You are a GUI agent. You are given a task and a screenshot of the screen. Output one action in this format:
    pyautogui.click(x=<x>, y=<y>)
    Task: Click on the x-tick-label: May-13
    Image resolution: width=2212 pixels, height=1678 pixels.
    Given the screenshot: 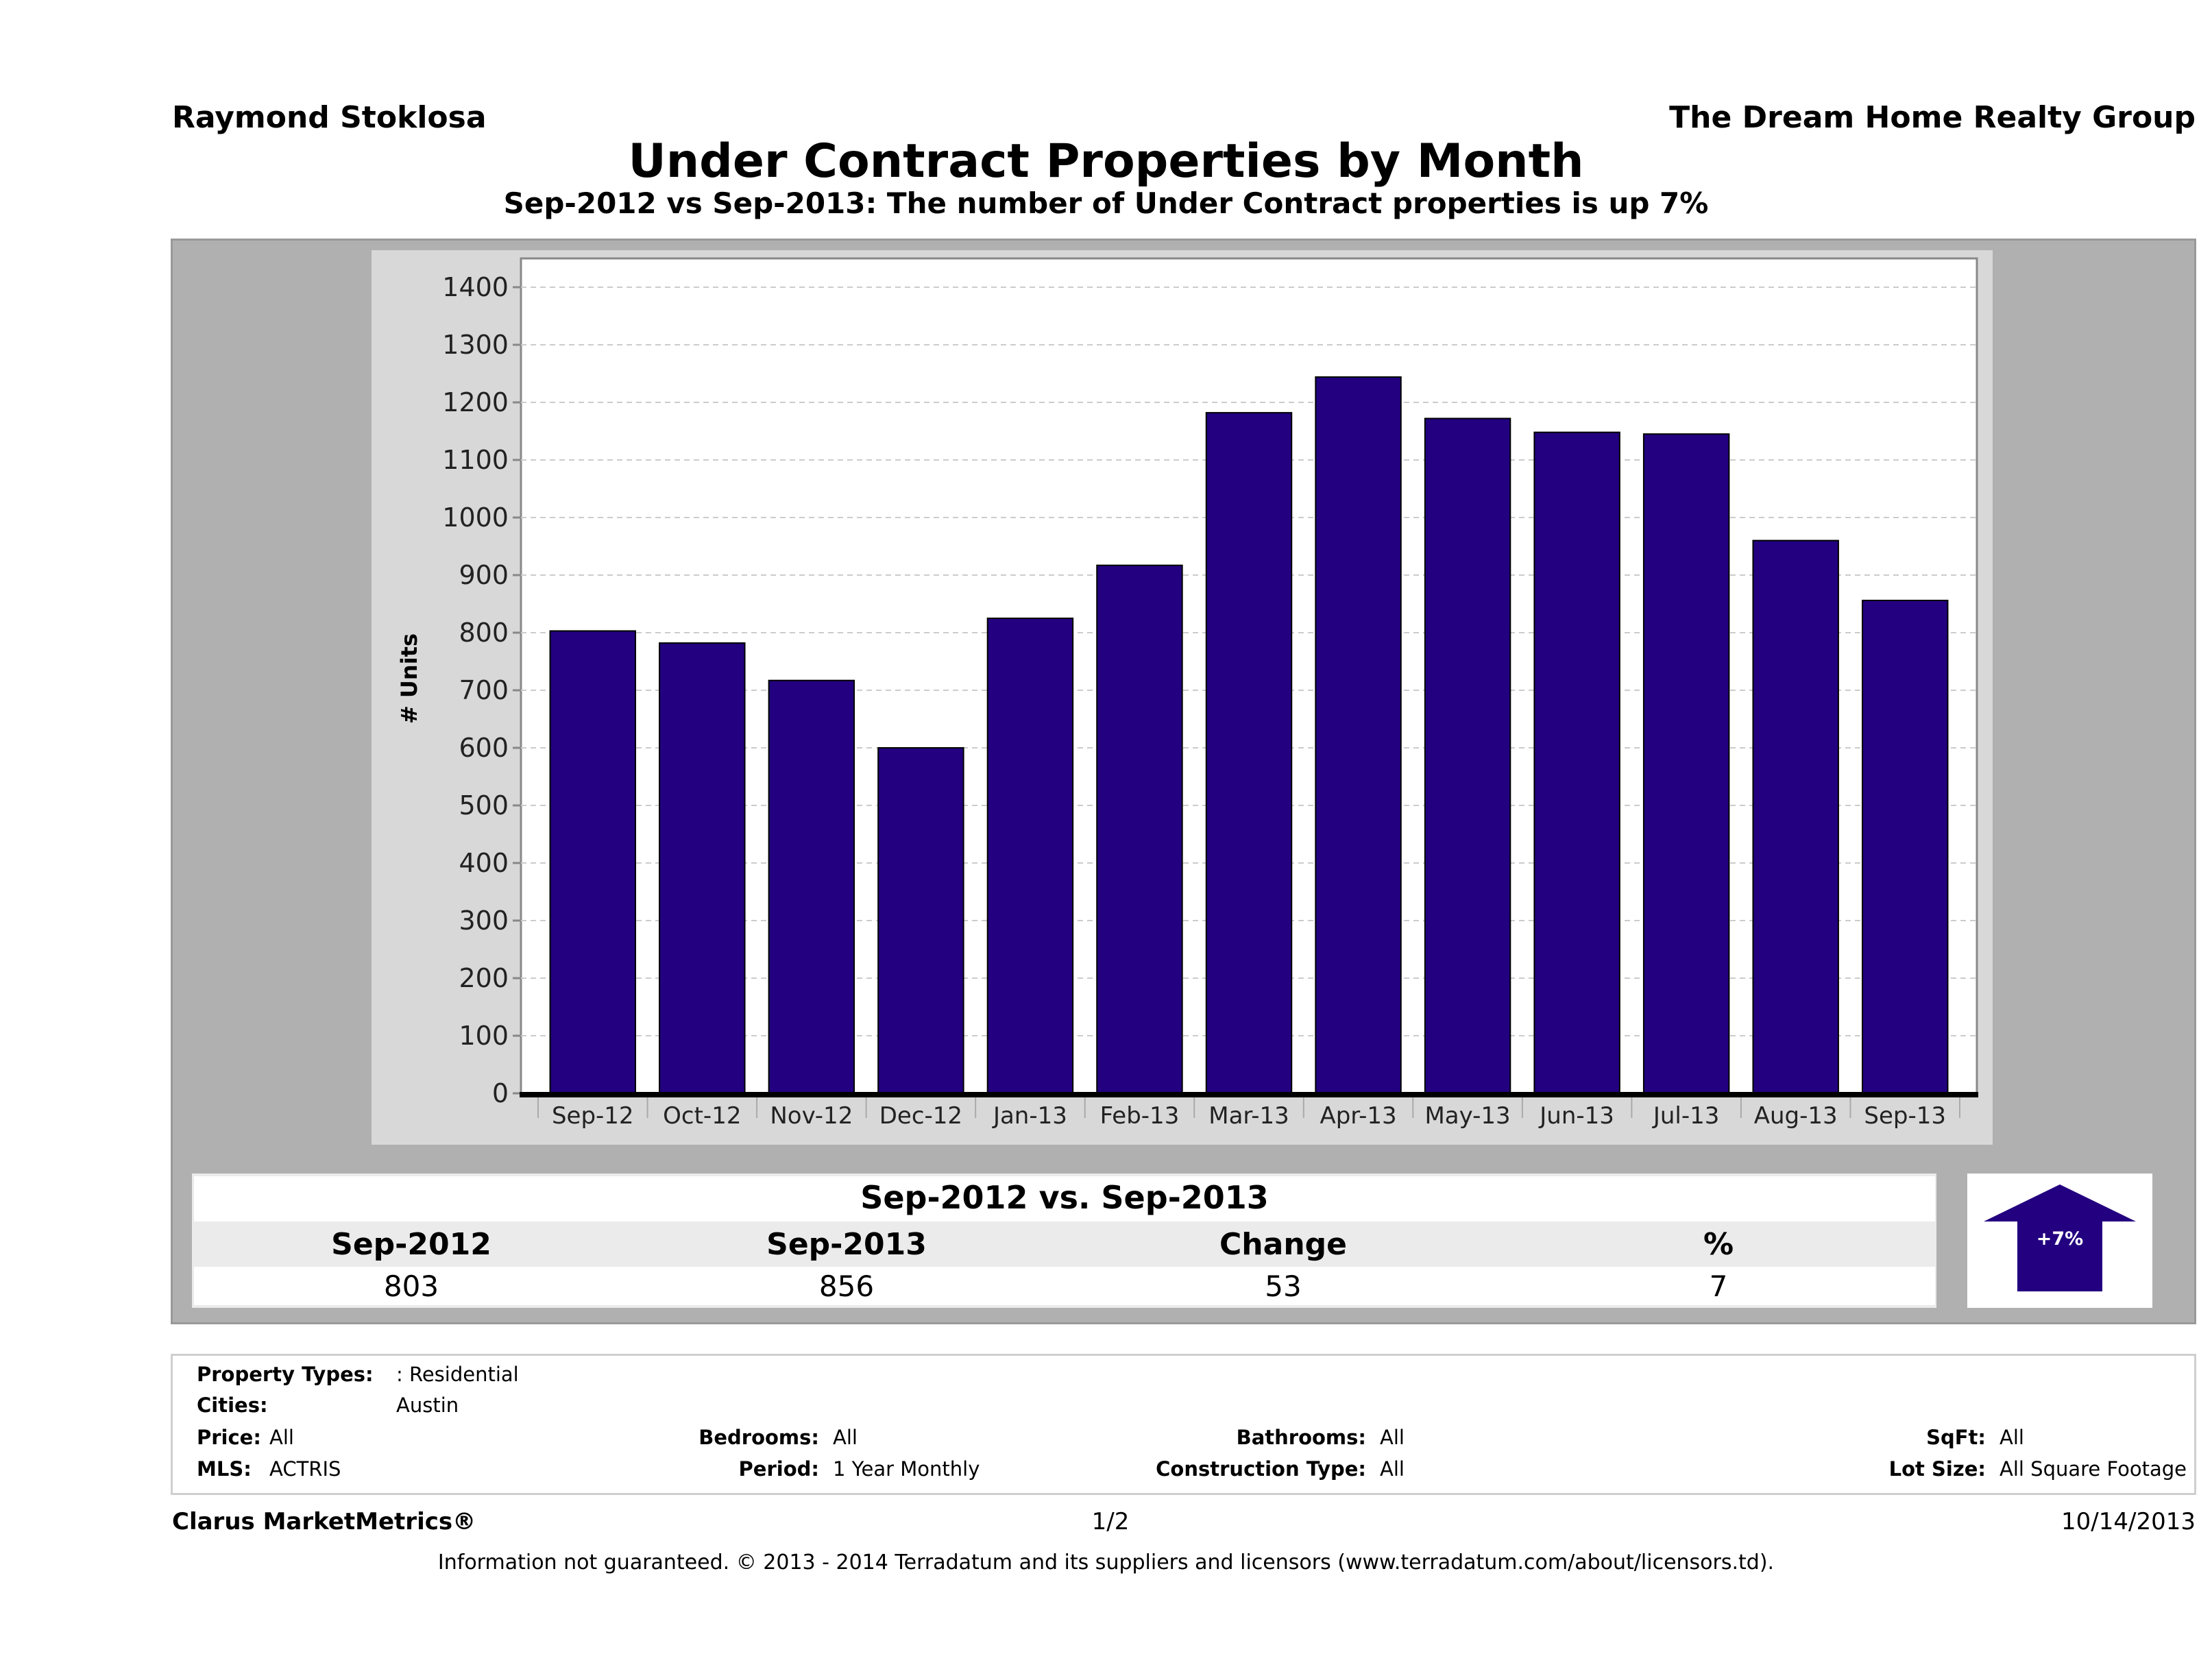 What is the action you would take?
    pyautogui.click(x=1467, y=1116)
    